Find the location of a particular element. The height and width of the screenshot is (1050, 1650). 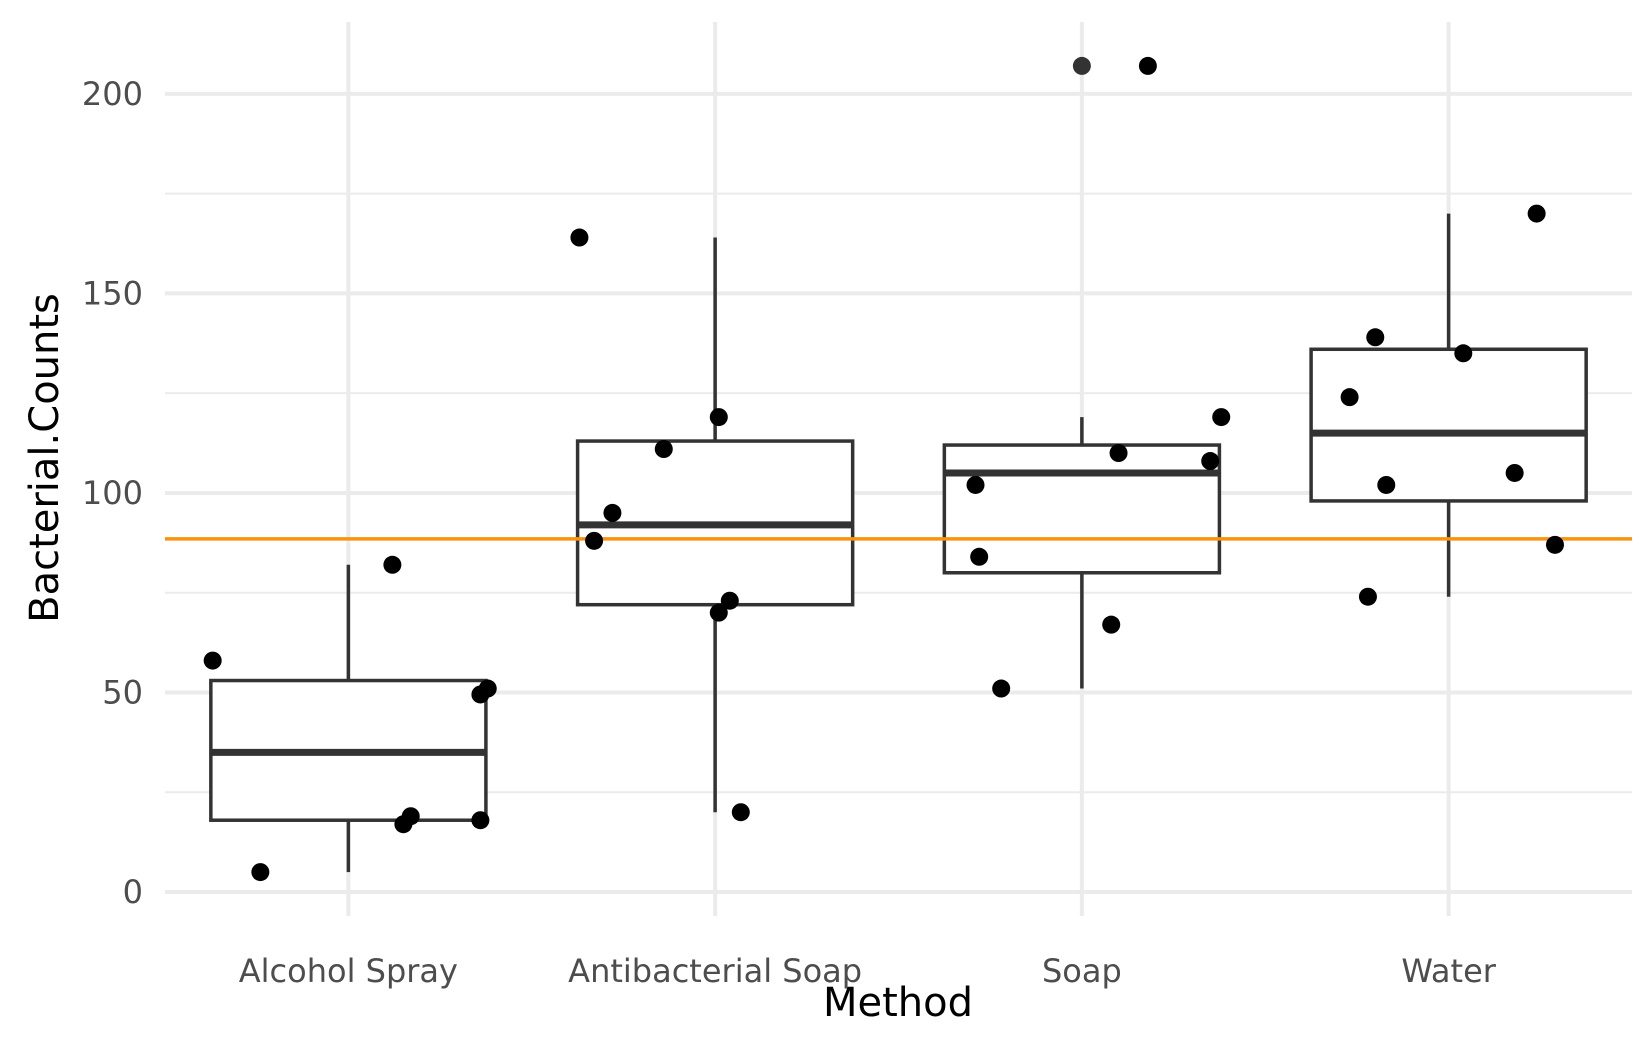

y-tick-label: 100 is located at coordinates (112, 493).